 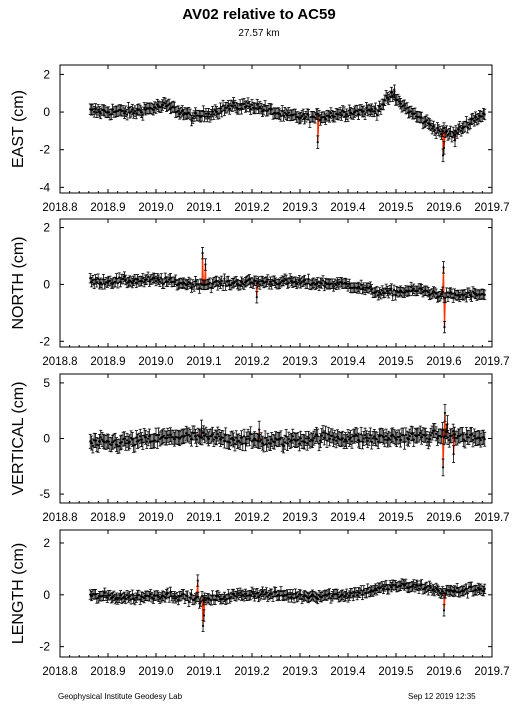 What do you see at coordinates (44, 187) in the screenshot?
I see `y-tick-label: -4` at bounding box center [44, 187].